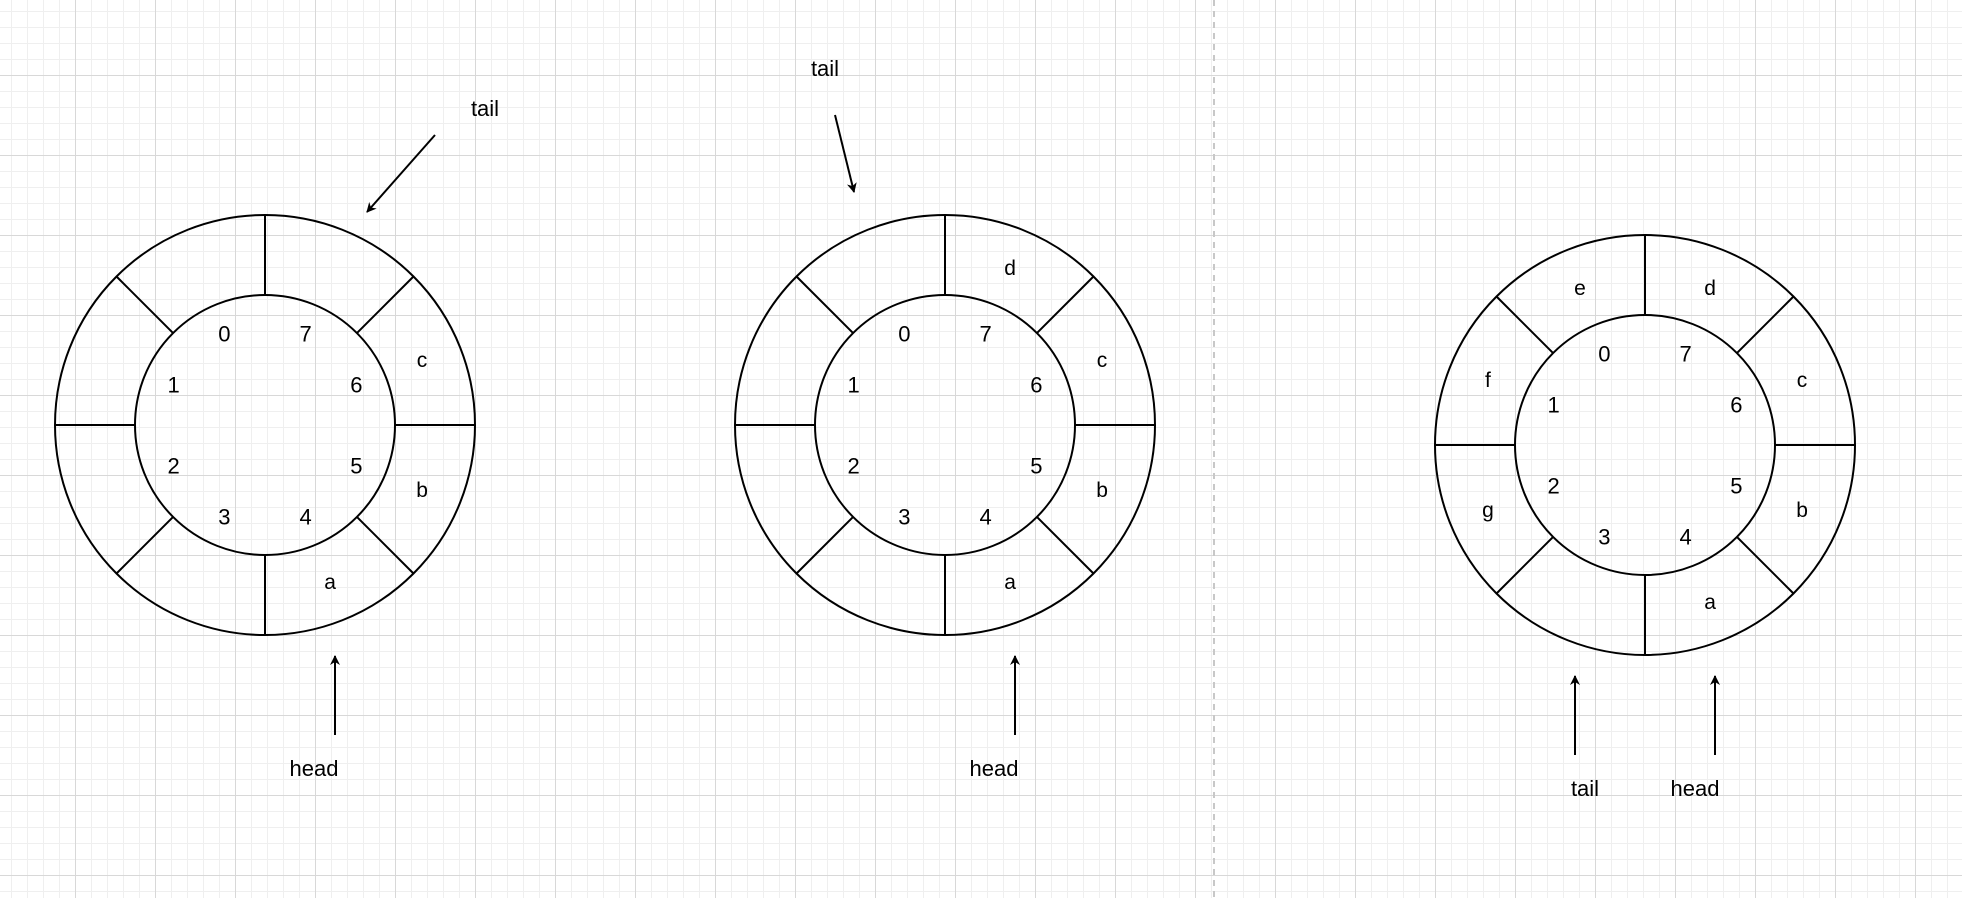 This screenshot has width=1962, height=898. What do you see at coordinates (1488, 510) in the screenshot?
I see `slot-value-2: g` at bounding box center [1488, 510].